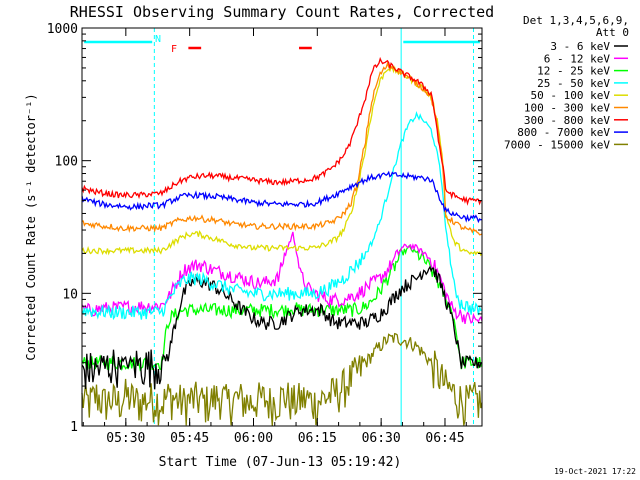 This screenshot has height=480, width=640. What do you see at coordinates (571, 95) in the screenshot?
I see `legend-label-4: 50 - 100 keV` at bounding box center [571, 95].